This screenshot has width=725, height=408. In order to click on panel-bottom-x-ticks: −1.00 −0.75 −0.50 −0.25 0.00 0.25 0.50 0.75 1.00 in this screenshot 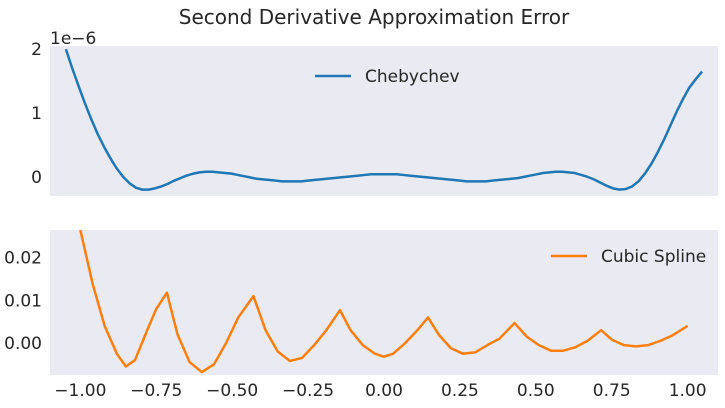, I will do `click(380, 391)`.